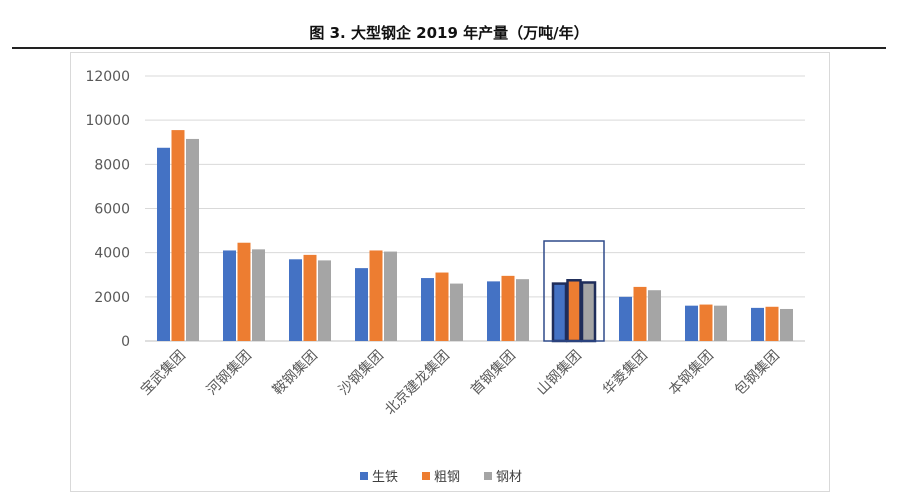 Image resolution: width=898 pixels, height=492 pixels. I want to click on y-tick-label: 4000, so click(112, 254).